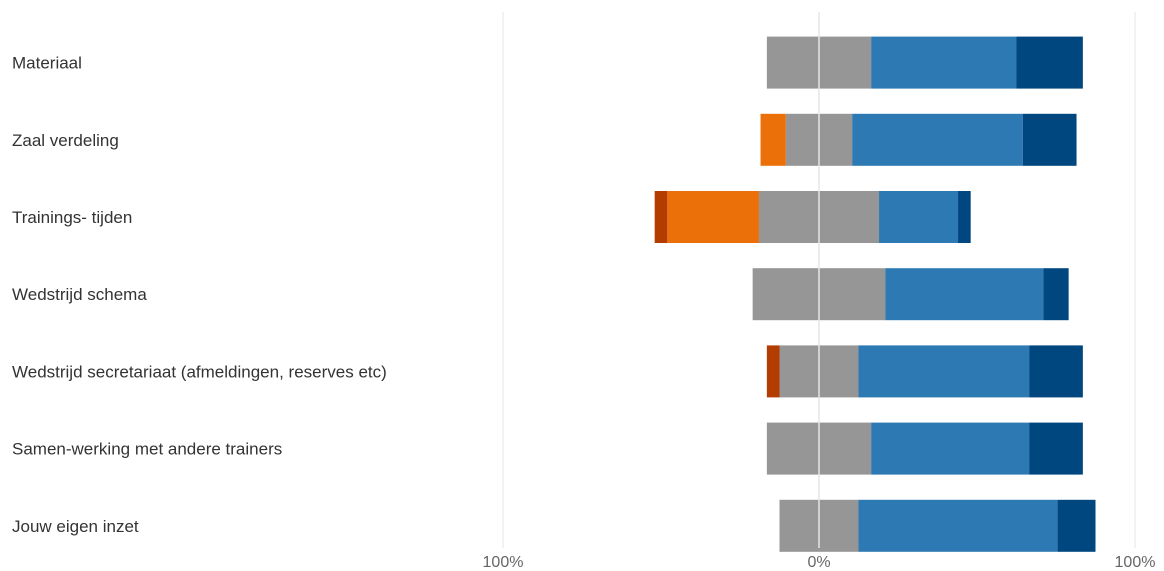  What do you see at coordinates (65, 140) in the screenshot?
I see `category-label: Zaal verdeling` at bounding box center [65, 140].